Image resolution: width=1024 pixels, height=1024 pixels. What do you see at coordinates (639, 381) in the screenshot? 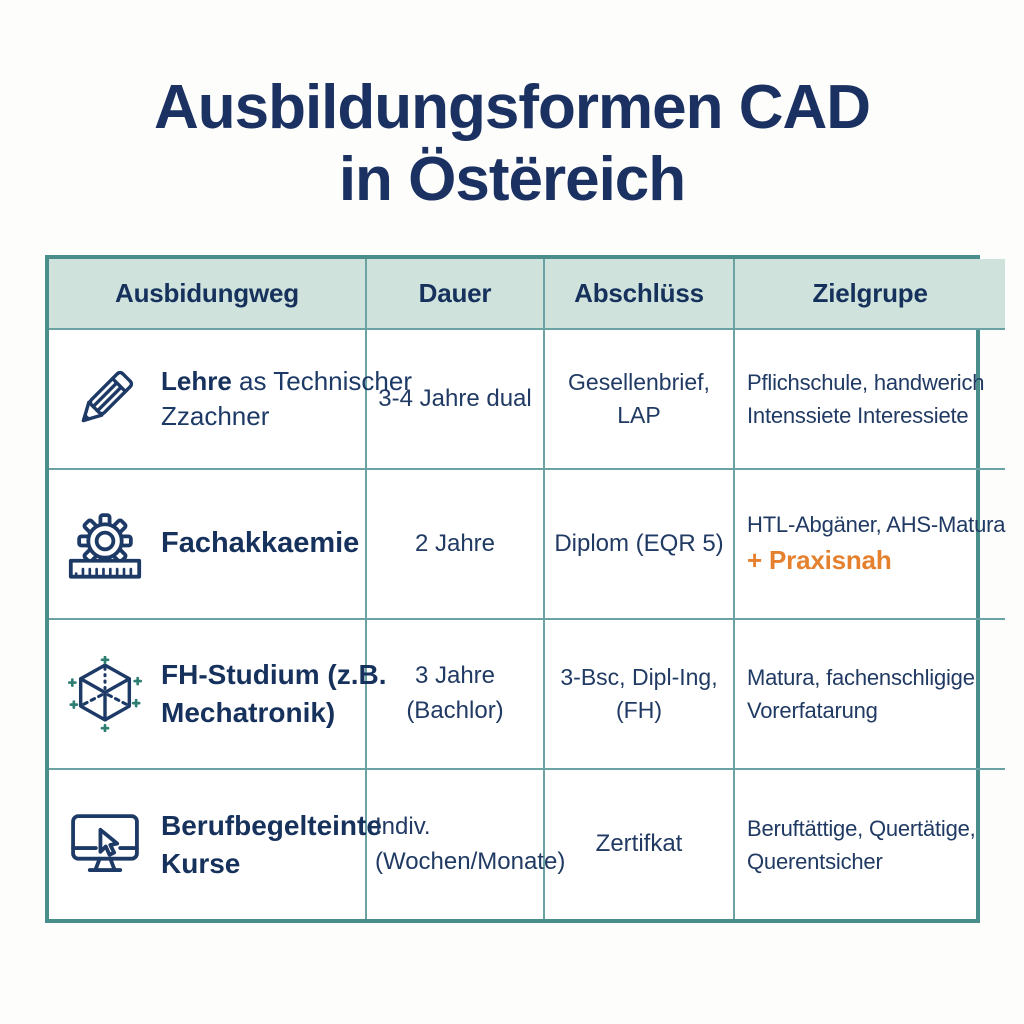
I see `row-lehre-abschluss-line1: Gesellenbrief,` at bounding box center [639, 381].